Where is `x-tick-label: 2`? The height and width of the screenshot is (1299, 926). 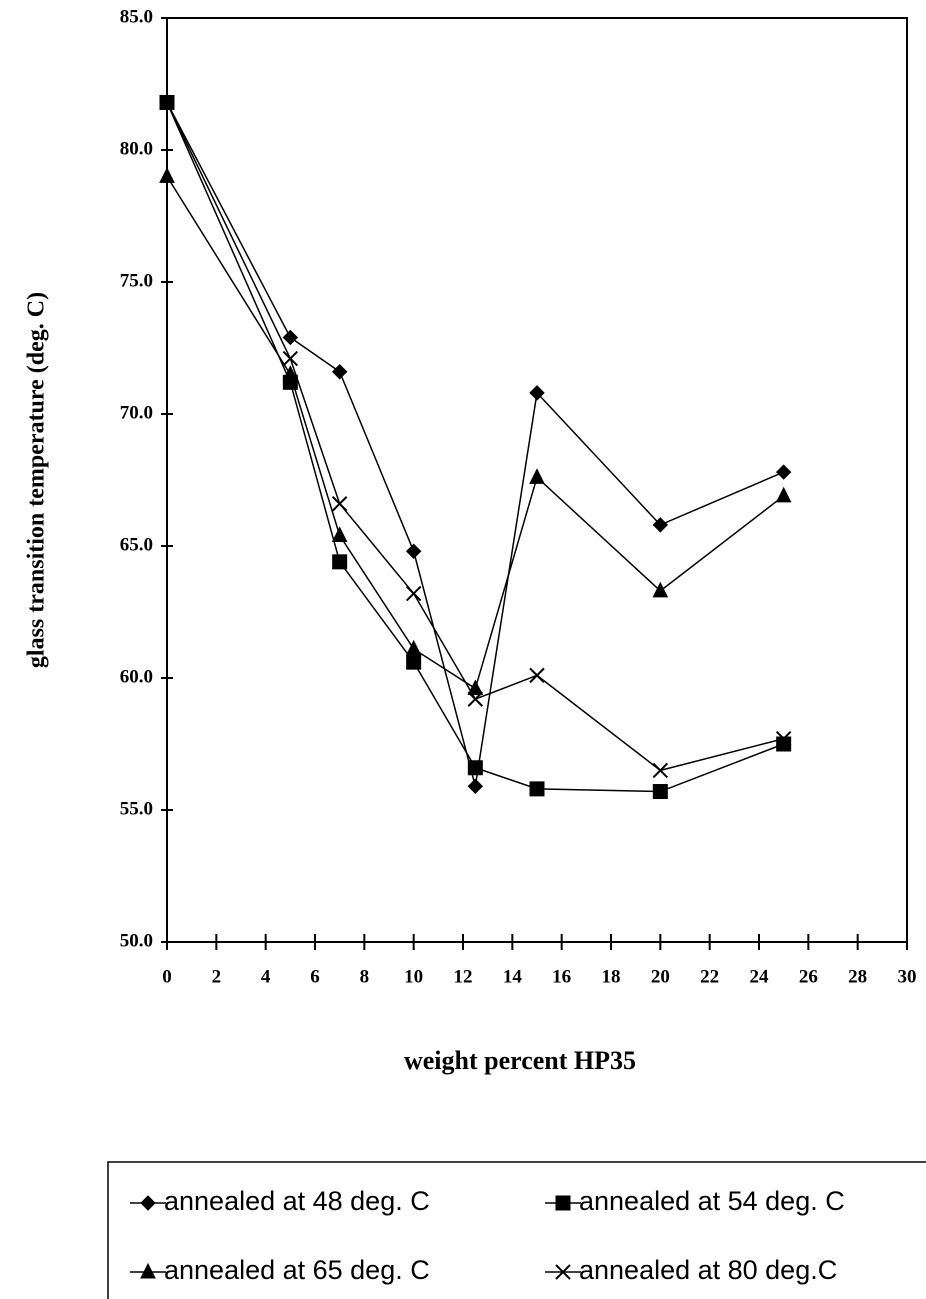
x-tick-label: 2 is located at coordinates (217, 976).